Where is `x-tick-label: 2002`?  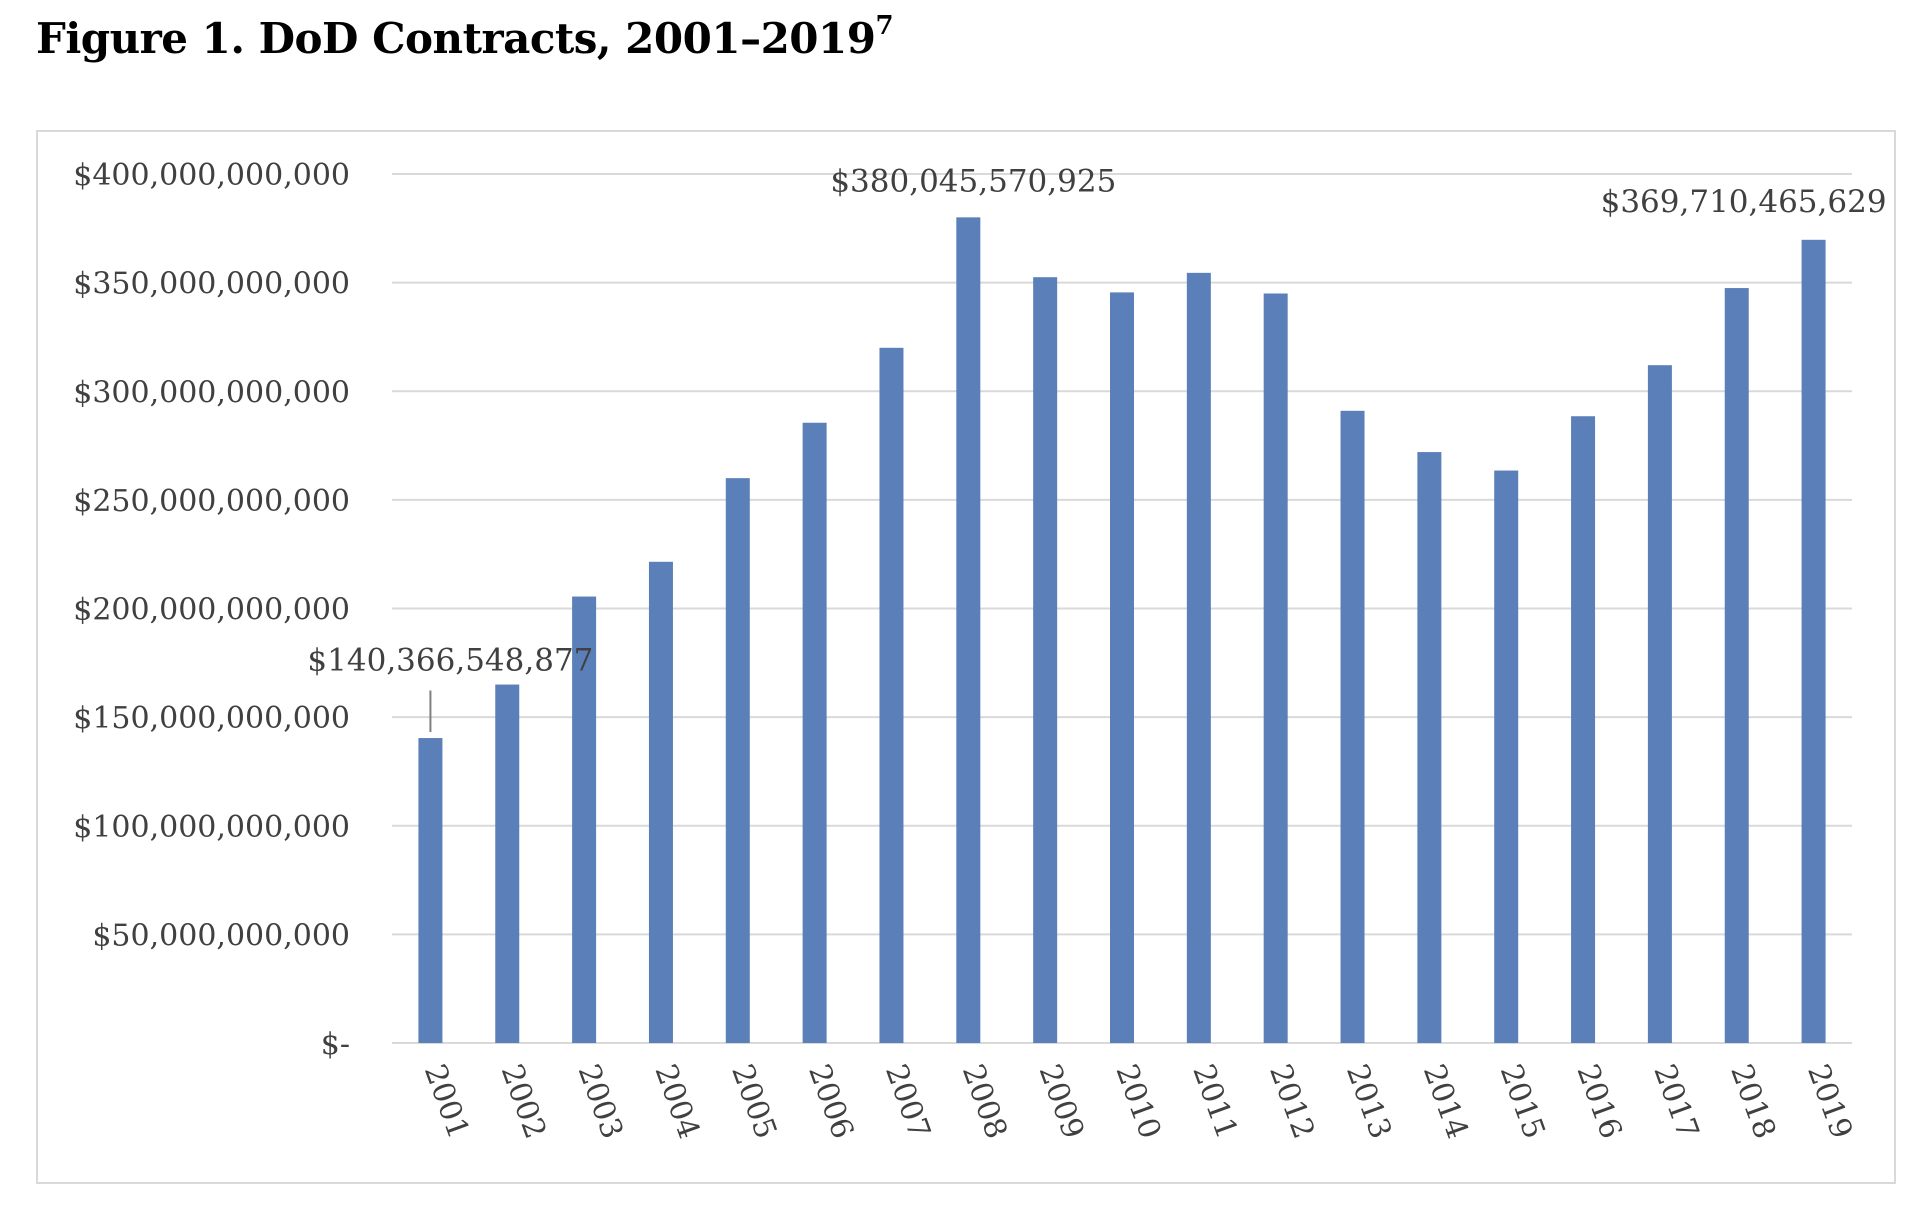 x-tick-label: 2002 is located at coordinates (523, 1102).